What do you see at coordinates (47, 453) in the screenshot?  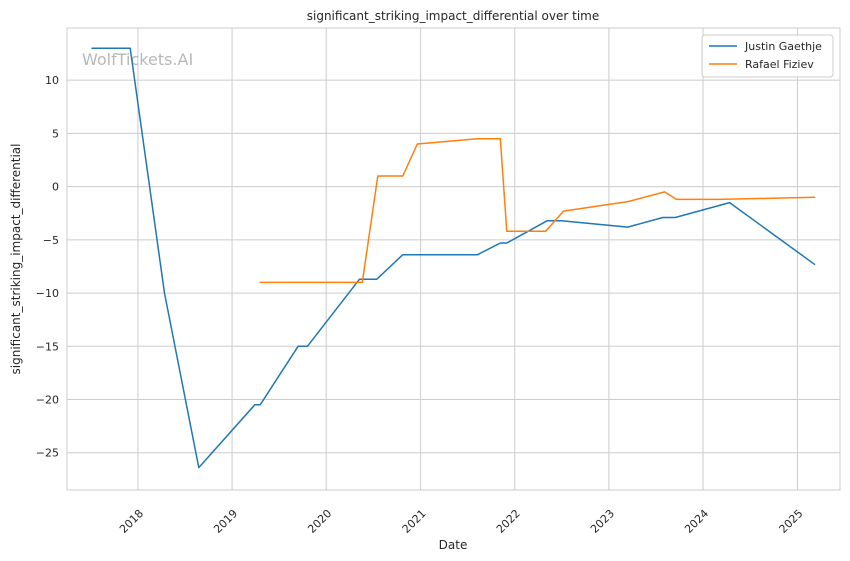 I see `y-tick-label-minus-25: −25` at bounding box center [47, 453].